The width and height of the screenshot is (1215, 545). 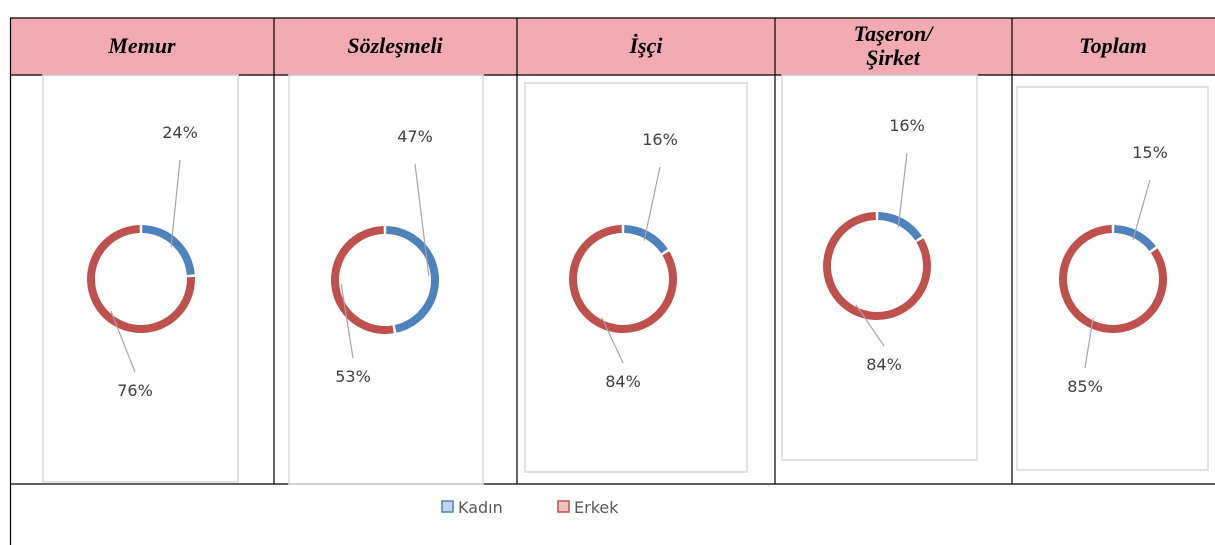 What do you see at coordinates (596, 507) in the screenshot?
I see `legend-label: Erkek` at bounding box center [596, 507].